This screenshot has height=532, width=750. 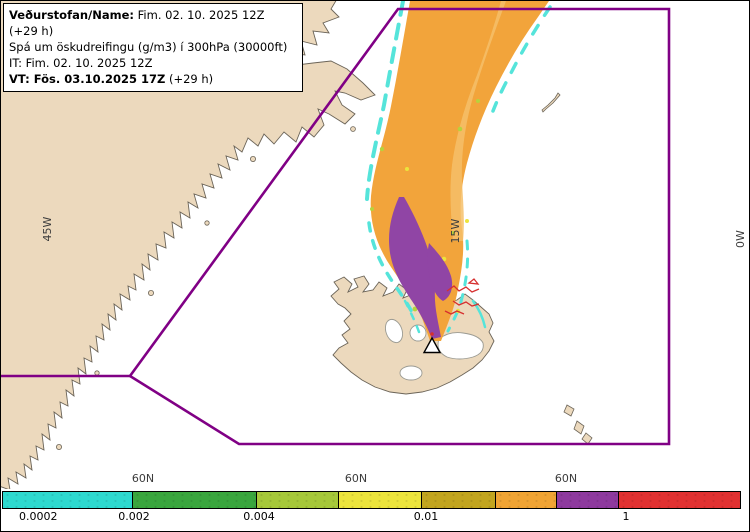 What do you see at coordinates (587, 500) in the screenshot?
I see `scale-cell-purple` at bounding box center [587, 500].